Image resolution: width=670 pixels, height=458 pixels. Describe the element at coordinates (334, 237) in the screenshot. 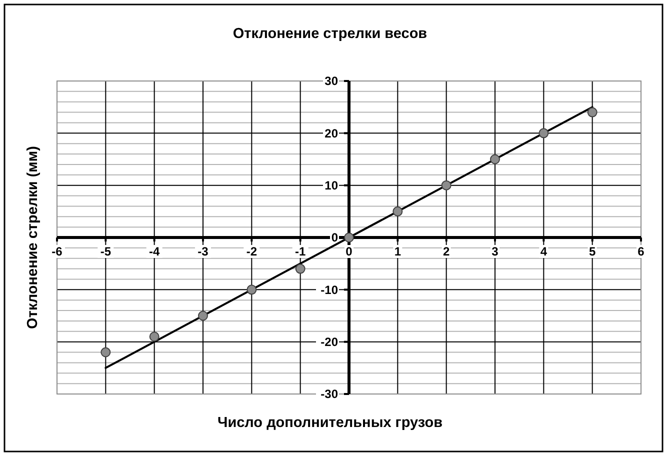

I see `y-tick-label: 0` at that location.